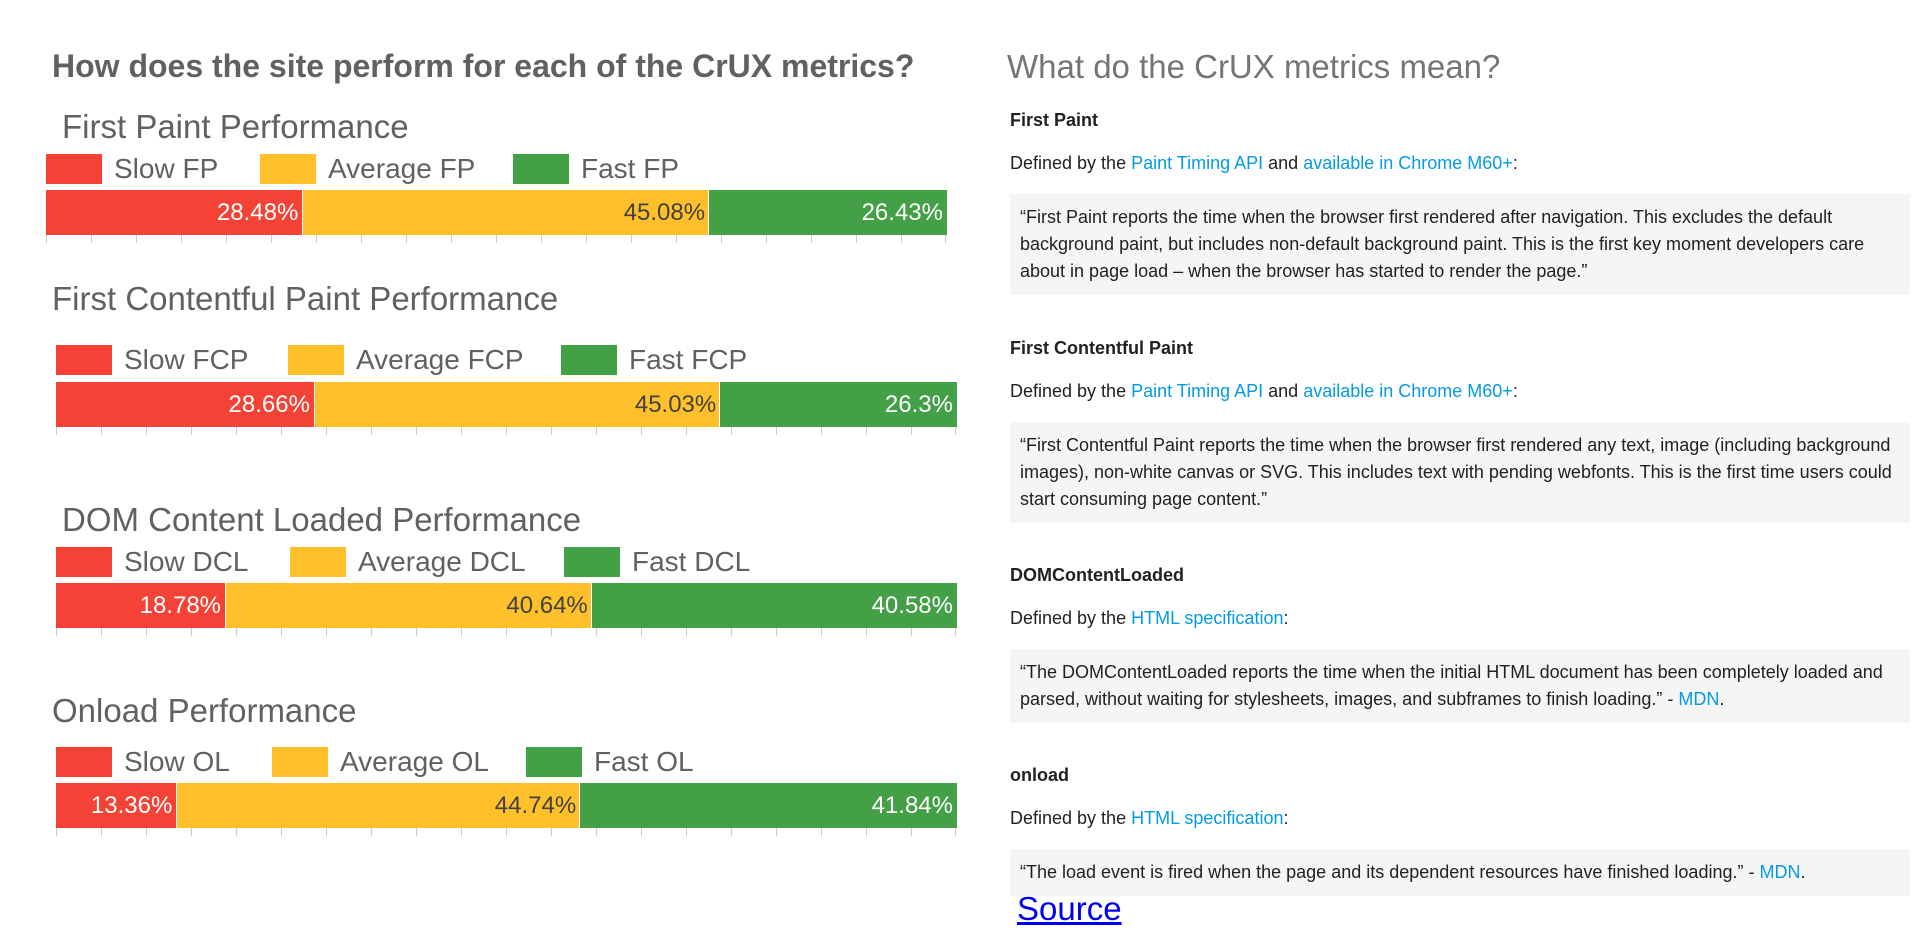 This screenshot has height=936, width=1930. Describe the element at coordinates (185, 404) in the screenshot. I see `bar-segment-slow: 28.66%` at that location.